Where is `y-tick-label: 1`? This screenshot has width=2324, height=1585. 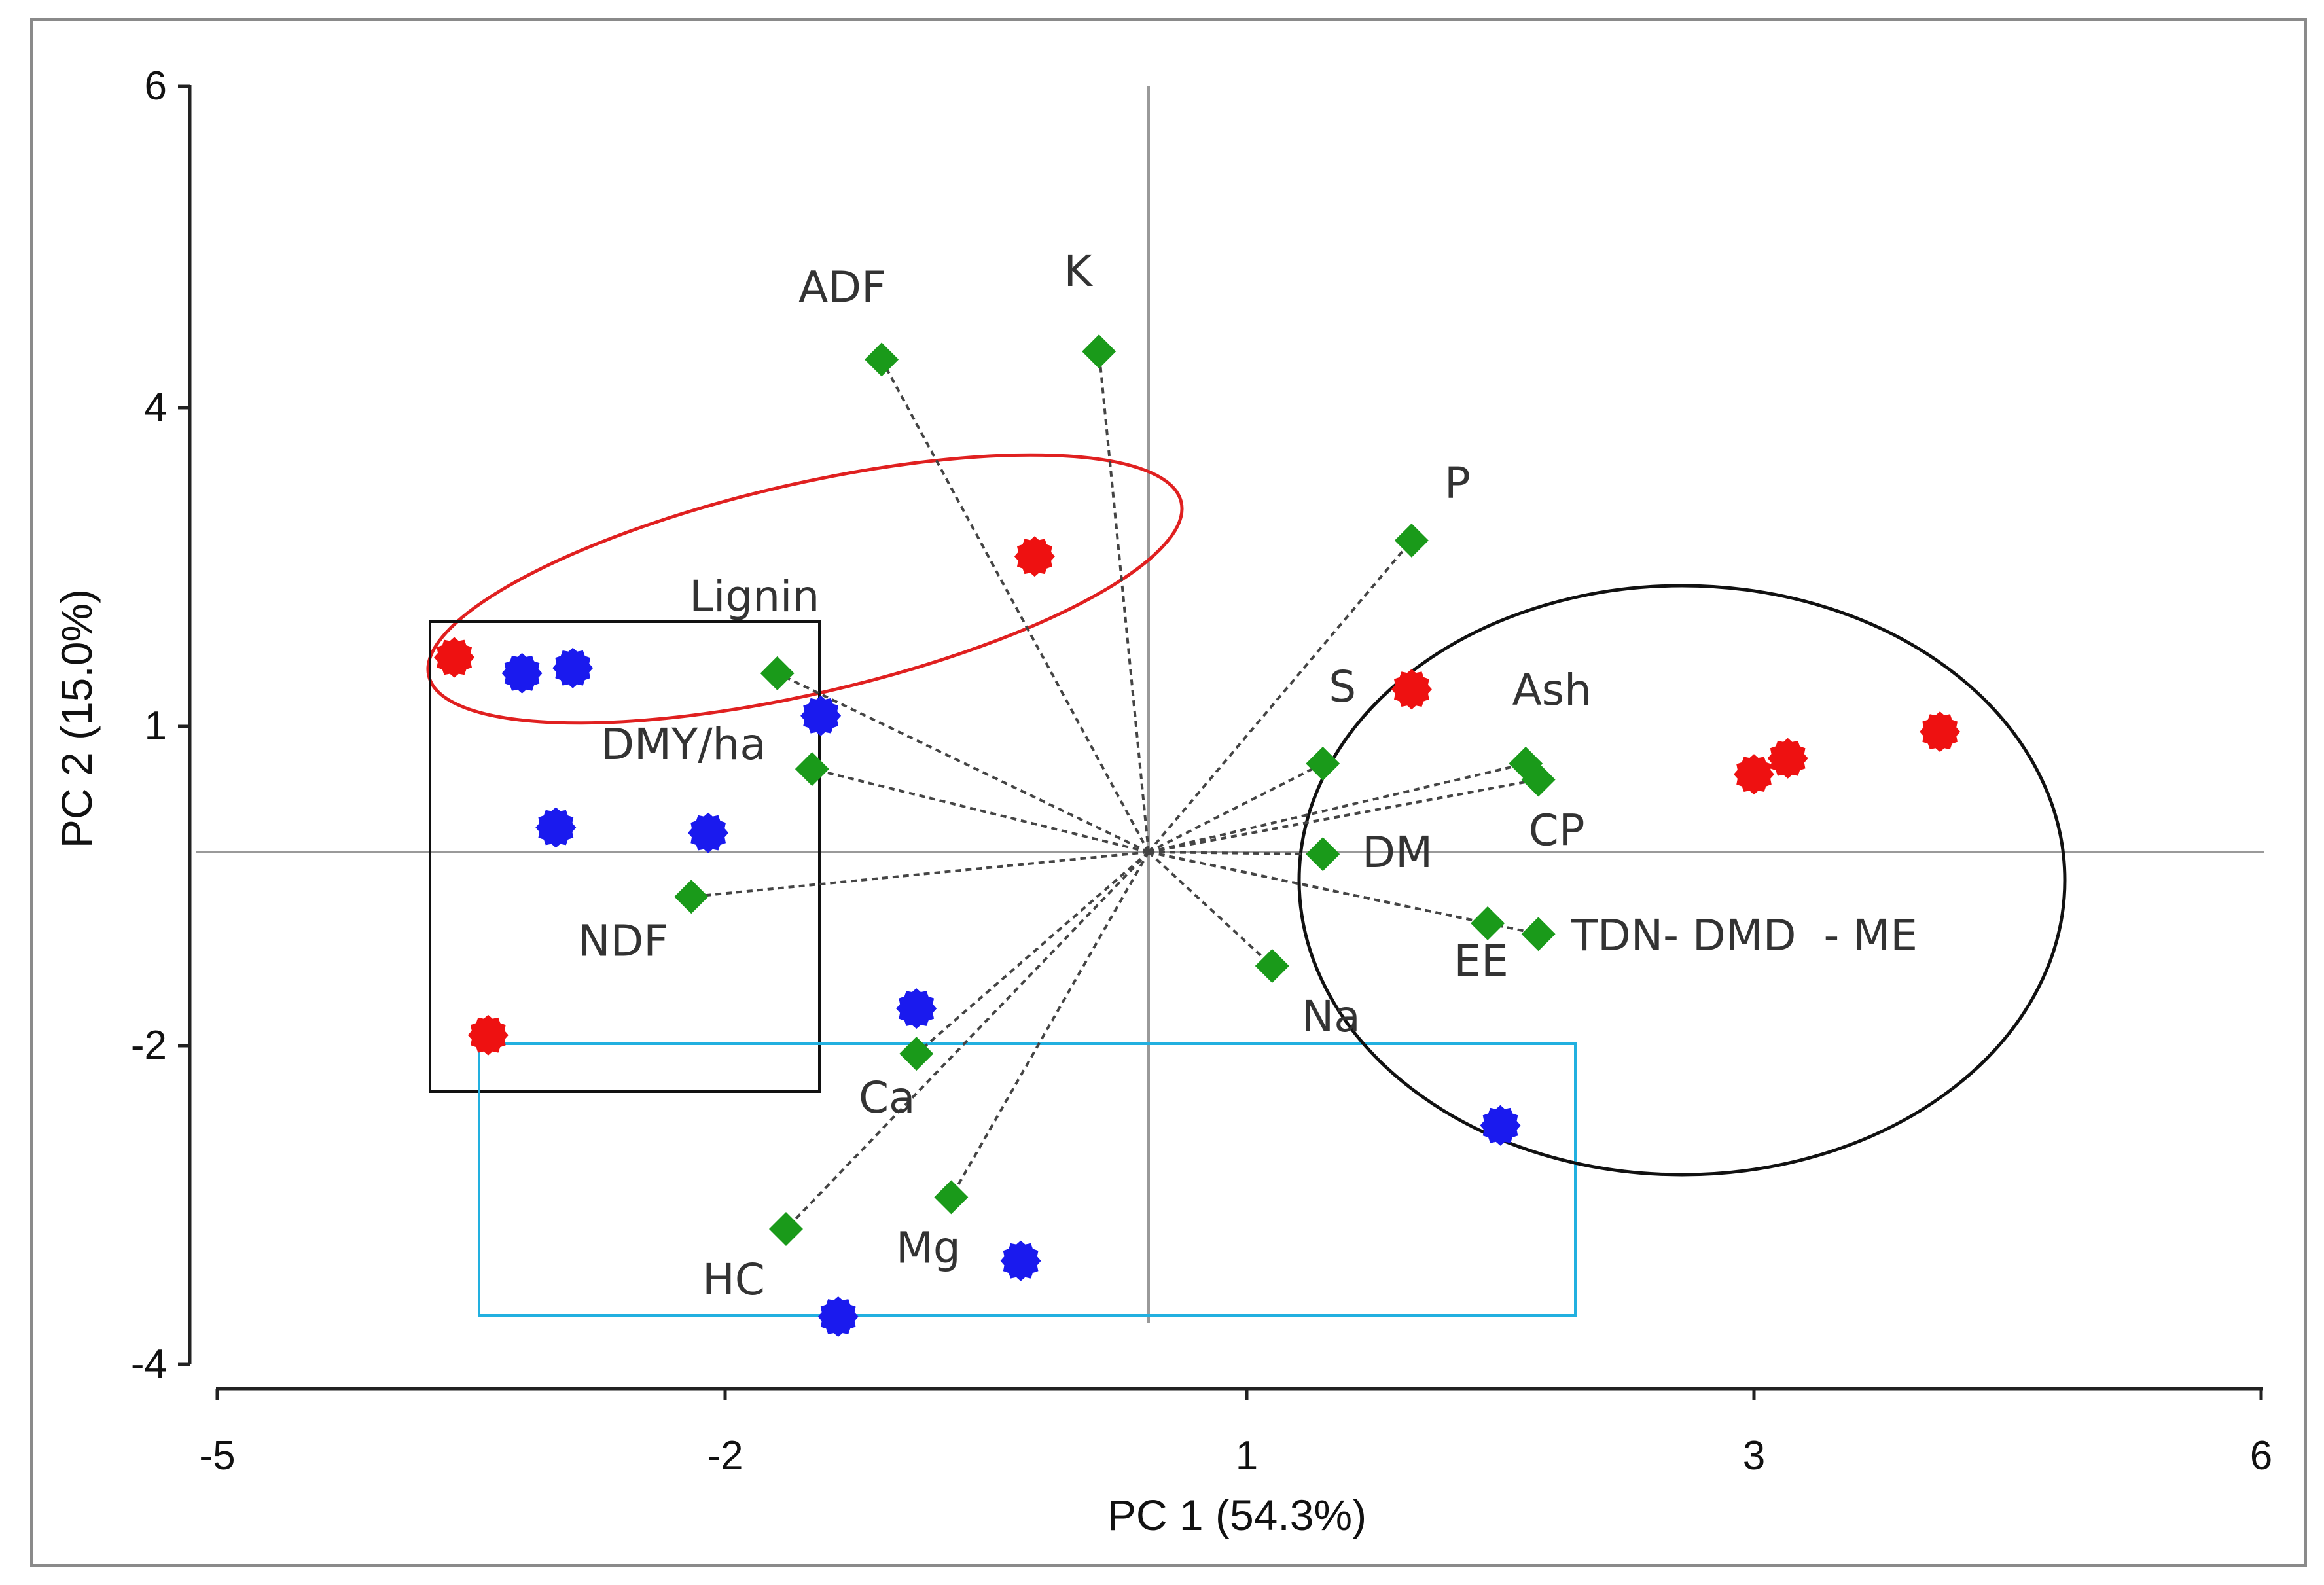
y-tick-label: 1 is located at coordinates (156, 726).